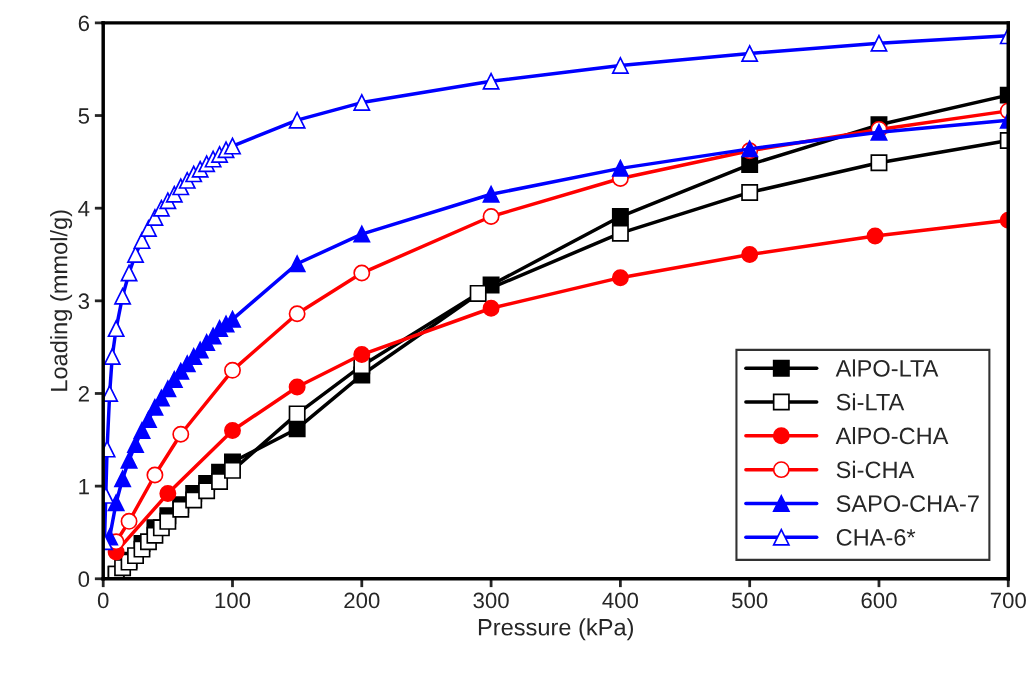  What do you see at coordinates (750, 600) in the screenshot?
I see `x-tick-label: 500` at bounding box center [750, 600].